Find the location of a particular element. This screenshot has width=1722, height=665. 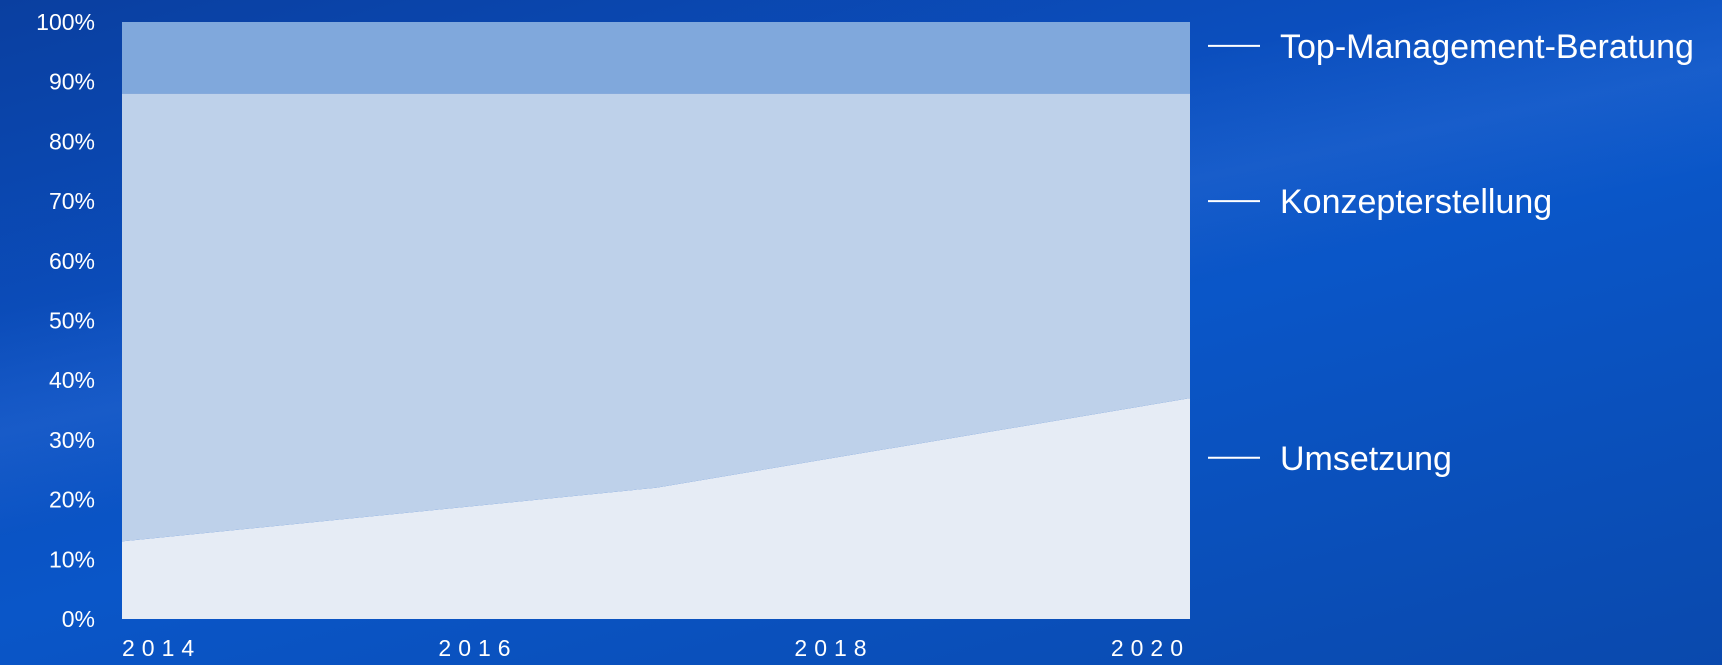

y-tick-label: 0% is located at coordinates (78, 619).